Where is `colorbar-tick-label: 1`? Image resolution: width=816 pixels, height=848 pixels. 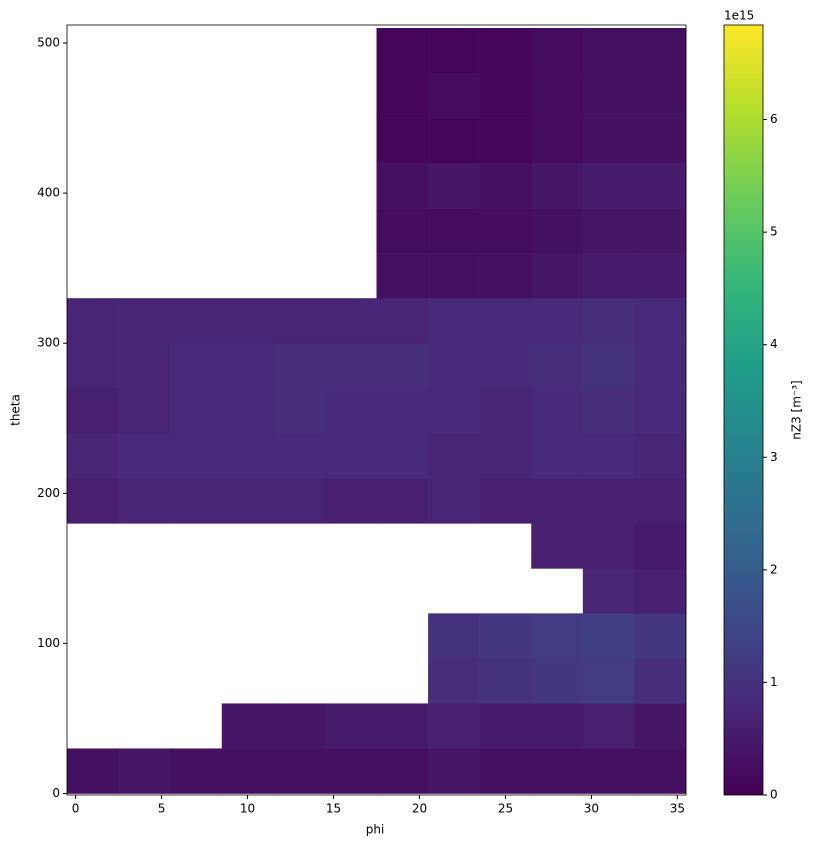
colorbar-tick-label: 1 is located at coordinates (774, 682).